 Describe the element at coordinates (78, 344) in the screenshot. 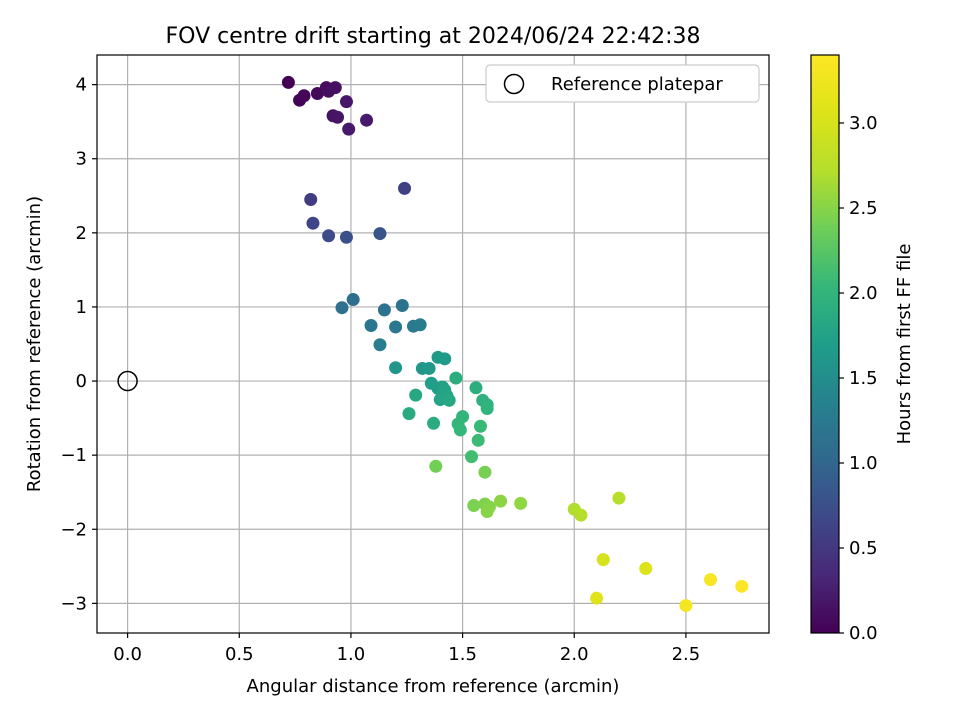

I see `y-axis-ticks: −3 −2 −1 0 1 2 3 4` at that location.